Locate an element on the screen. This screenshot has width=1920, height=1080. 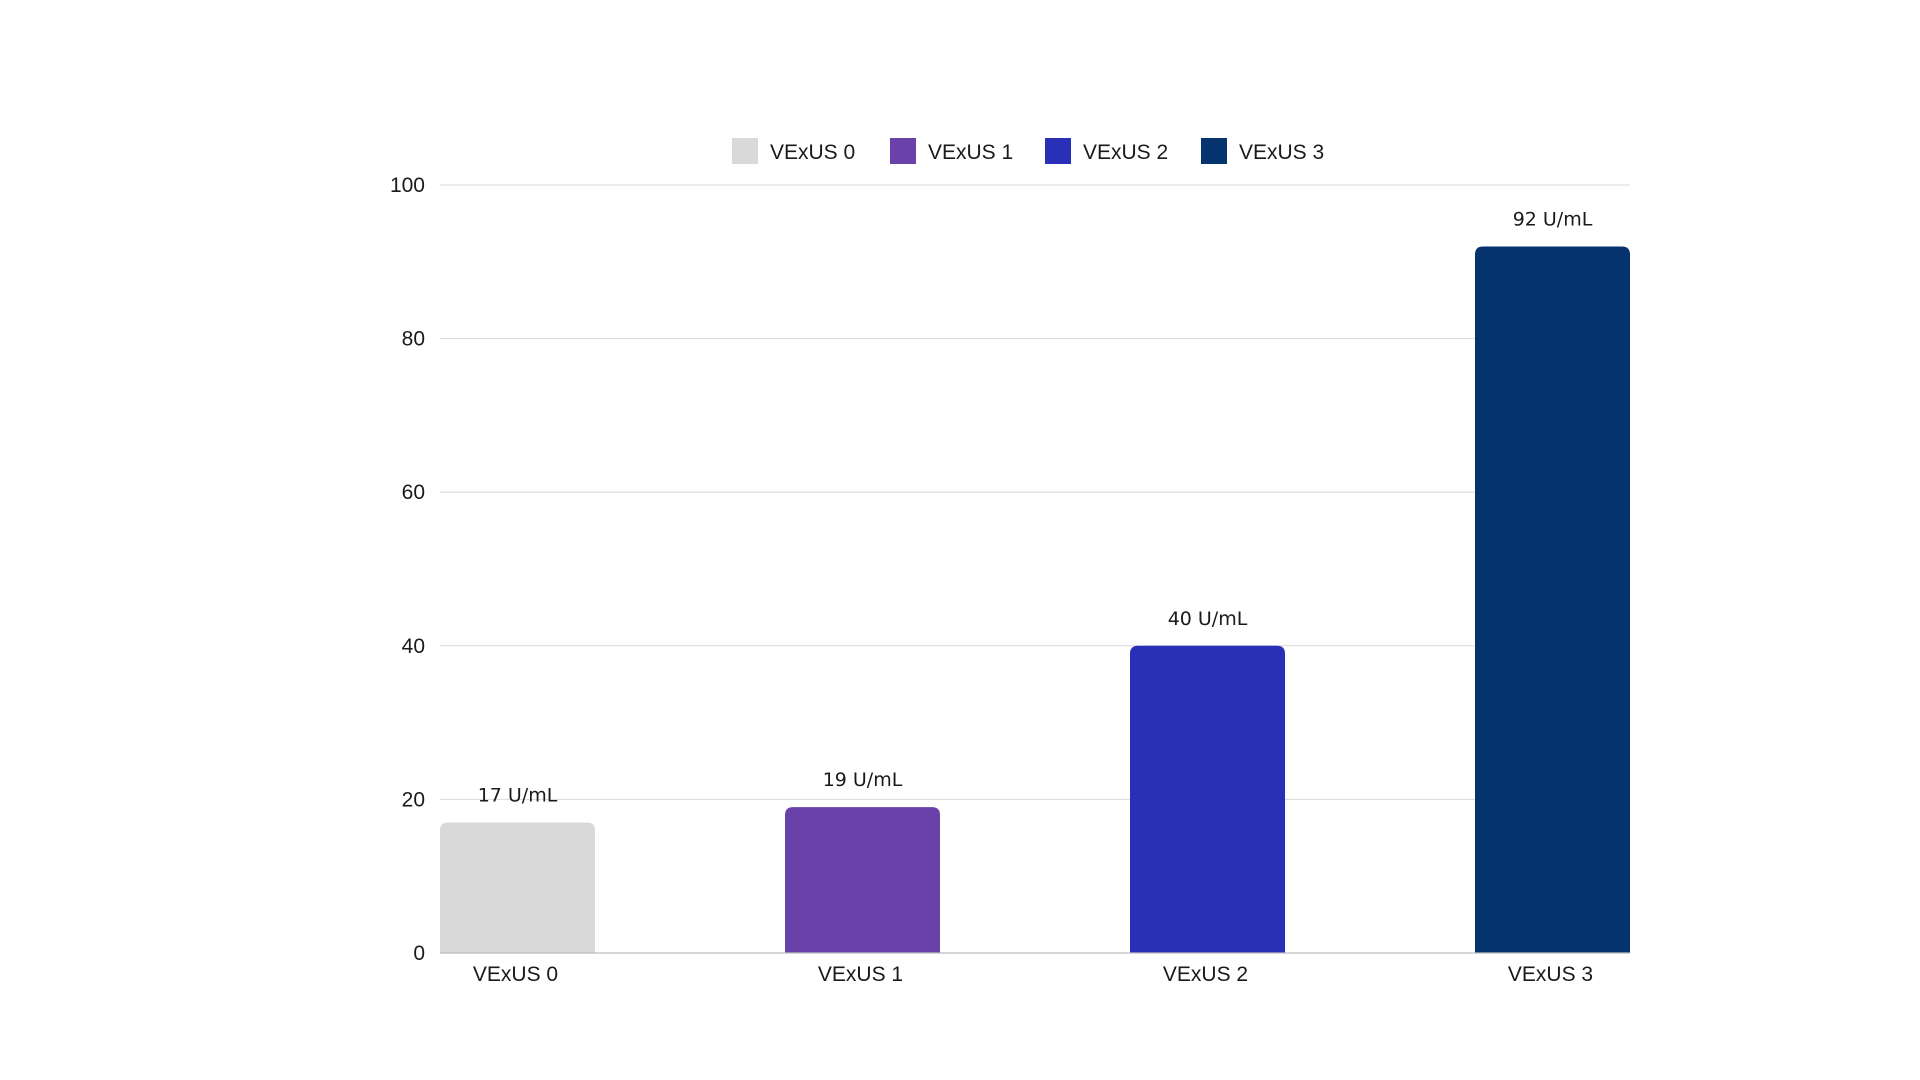
legend-label: VExUS 0 is located at coordinates (812, 152).